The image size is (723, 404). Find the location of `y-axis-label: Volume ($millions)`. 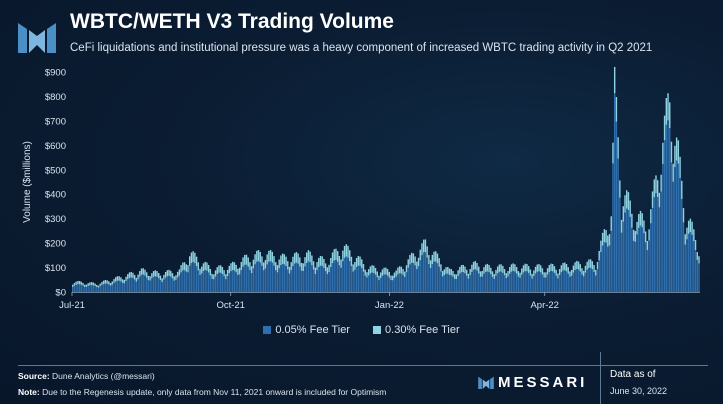

y-axis-label: Volume ($millions) is located at coordinates (27, 182).